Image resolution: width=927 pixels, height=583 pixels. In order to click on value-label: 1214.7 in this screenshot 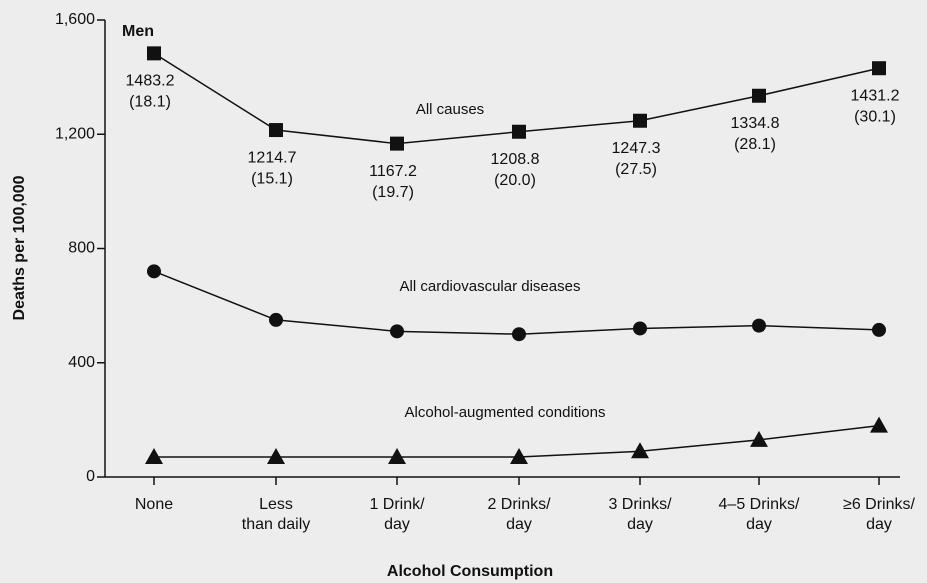, I will do `click(272, 157)`.